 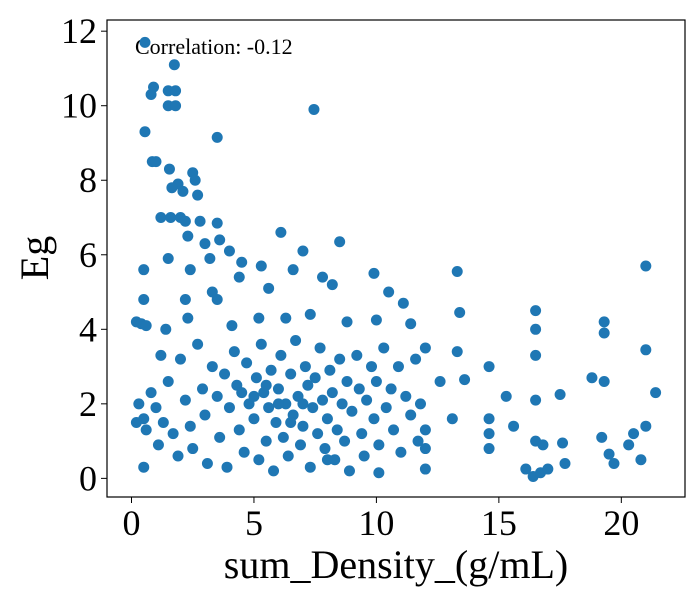 I want to click on x-tick-label: 5, so click(x=254, y=523).